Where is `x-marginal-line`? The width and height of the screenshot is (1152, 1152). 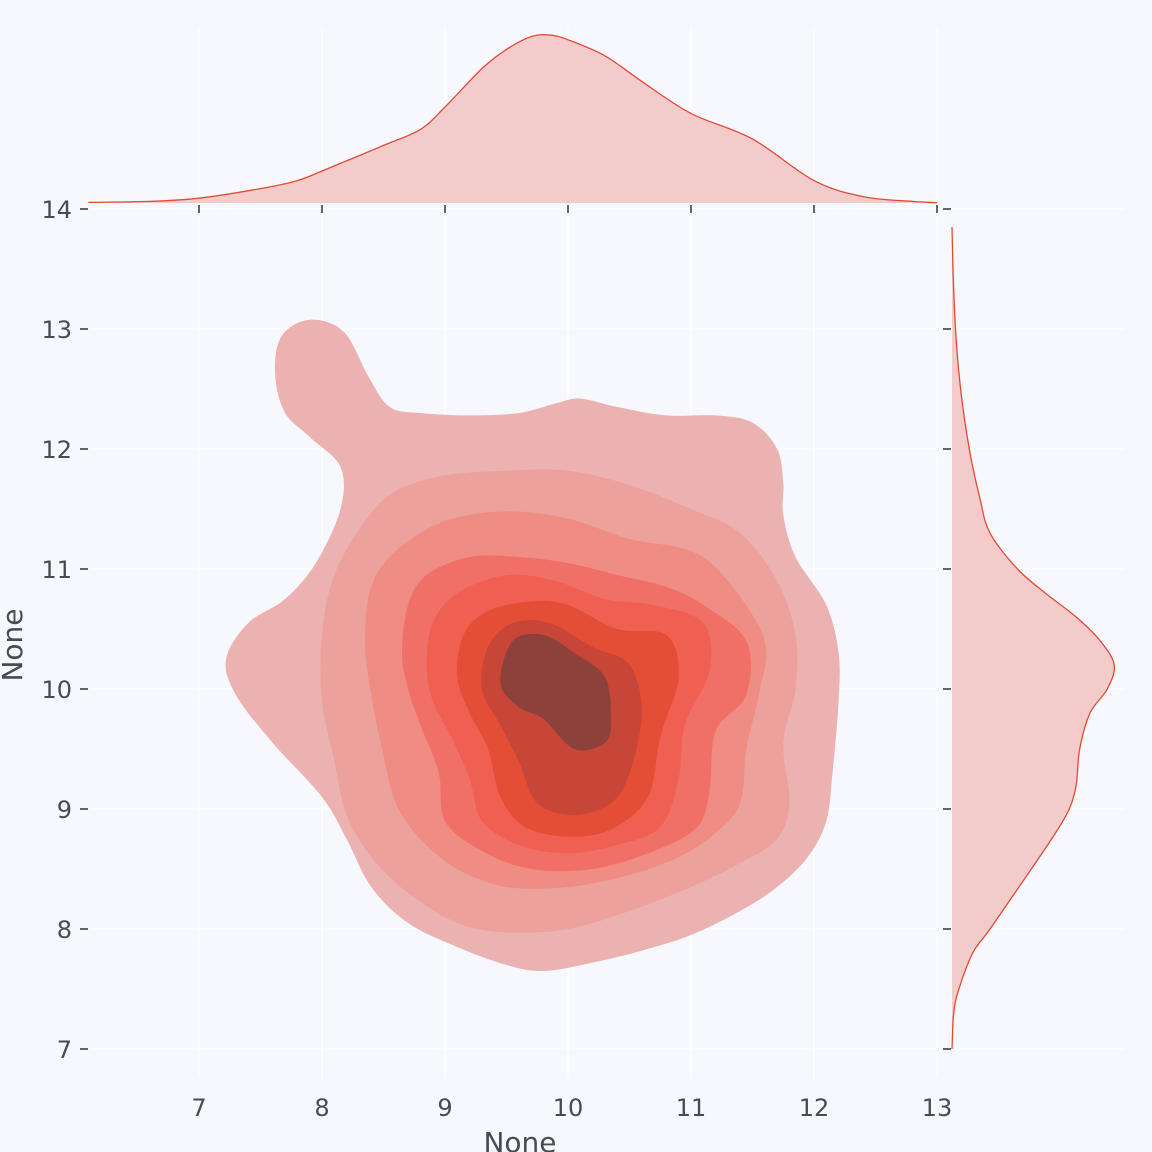
x-marginal-line is located at coordinates (513, 119).